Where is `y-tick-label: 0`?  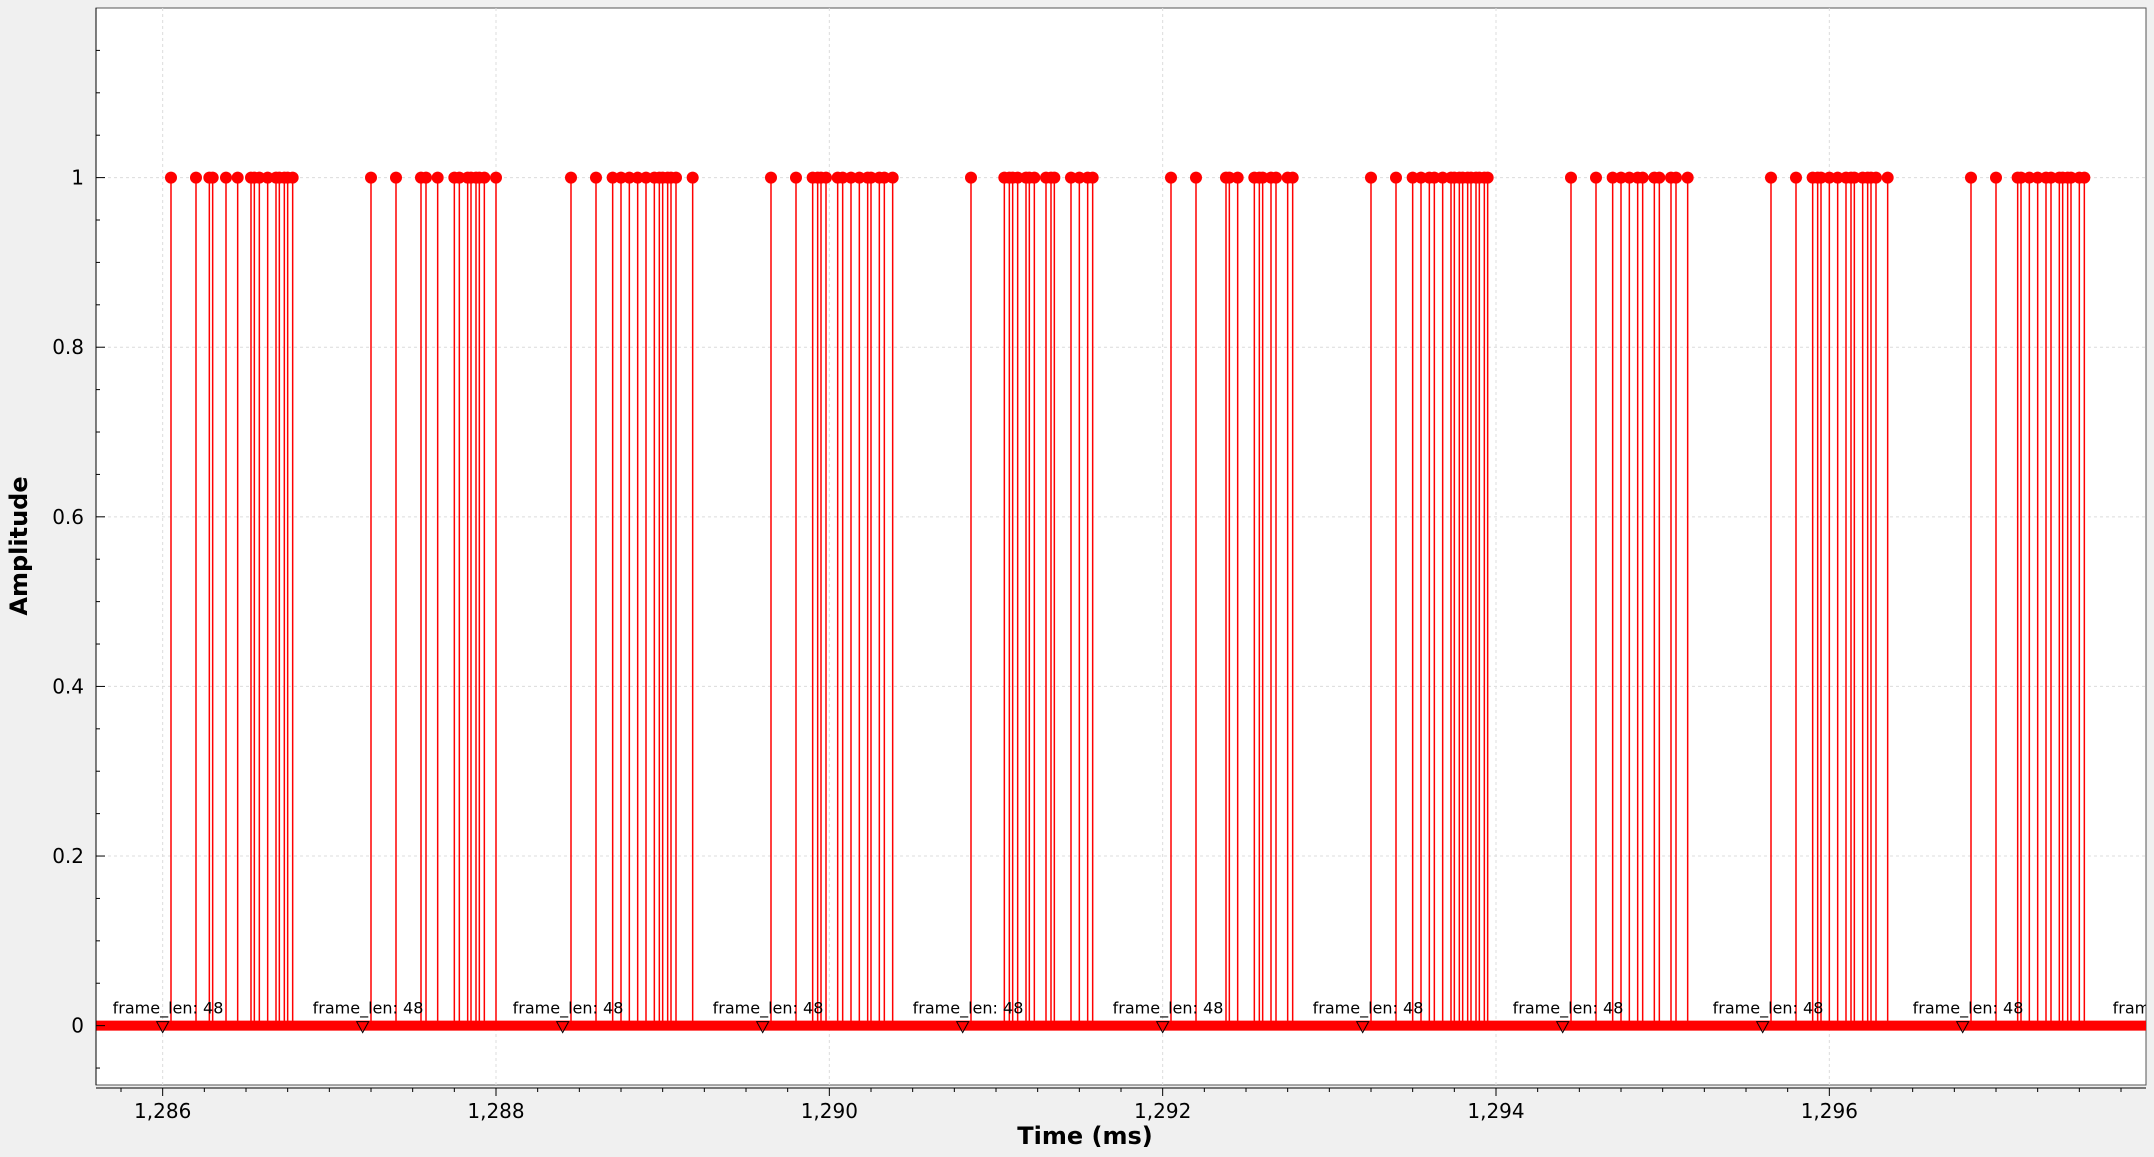
y-tick-label: 0 is located at coordinates (77, 1026).